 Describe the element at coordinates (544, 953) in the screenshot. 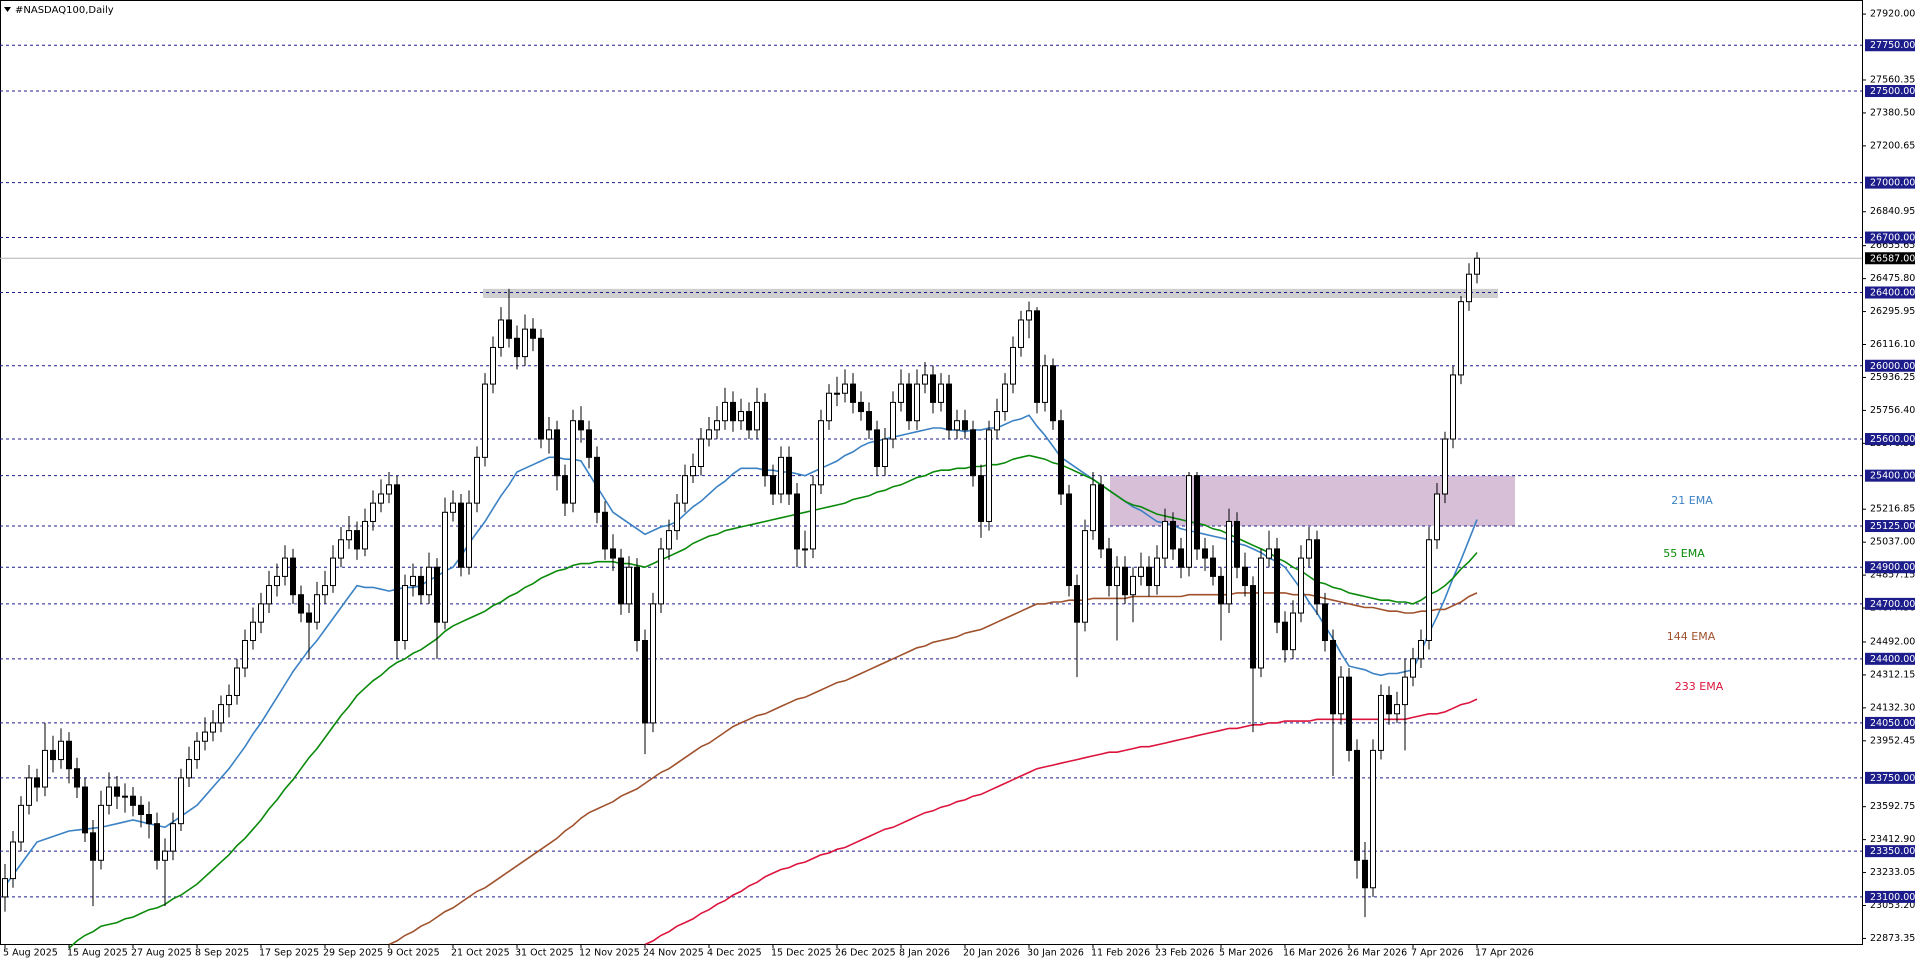

I see `x-tick-label: 31 Oct 2025` at that location.